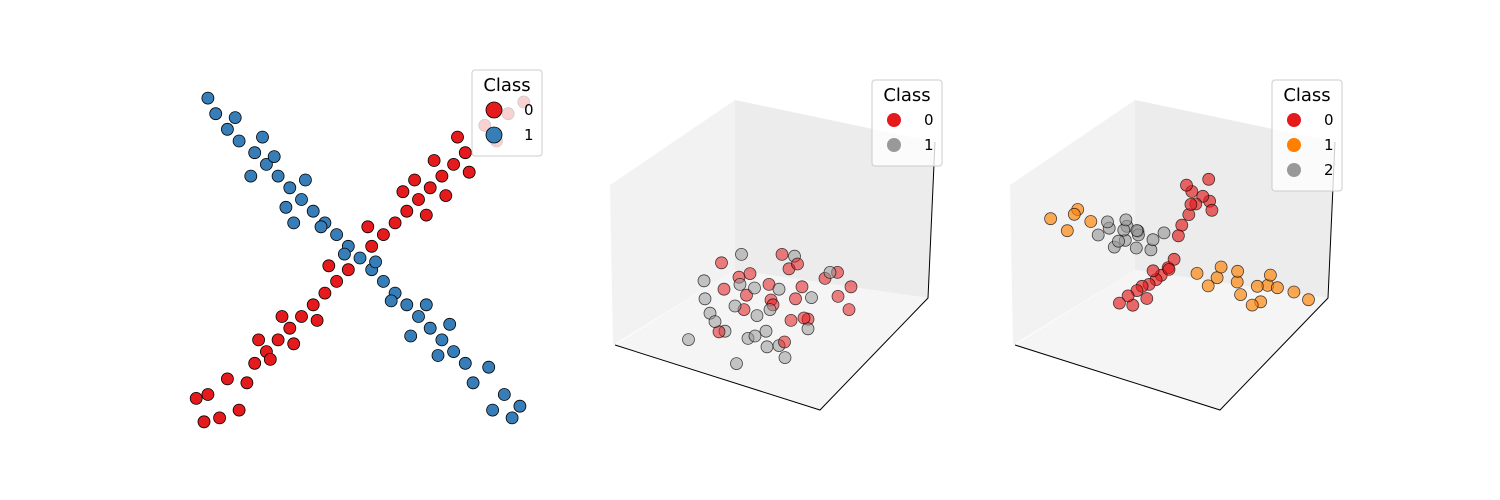  Describe the element at coordinates (776, 245) in the screenshot. I see `scatter-panel-3d-two-class: Class 0 1` at that location.